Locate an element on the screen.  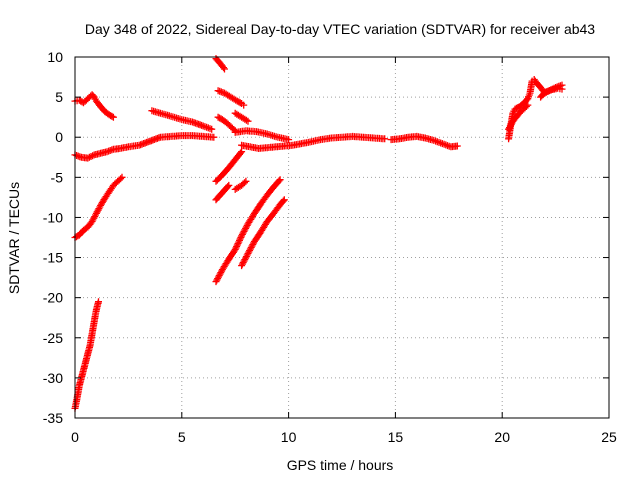
y-tick-label: -30 is located at coordinates (53, 378).